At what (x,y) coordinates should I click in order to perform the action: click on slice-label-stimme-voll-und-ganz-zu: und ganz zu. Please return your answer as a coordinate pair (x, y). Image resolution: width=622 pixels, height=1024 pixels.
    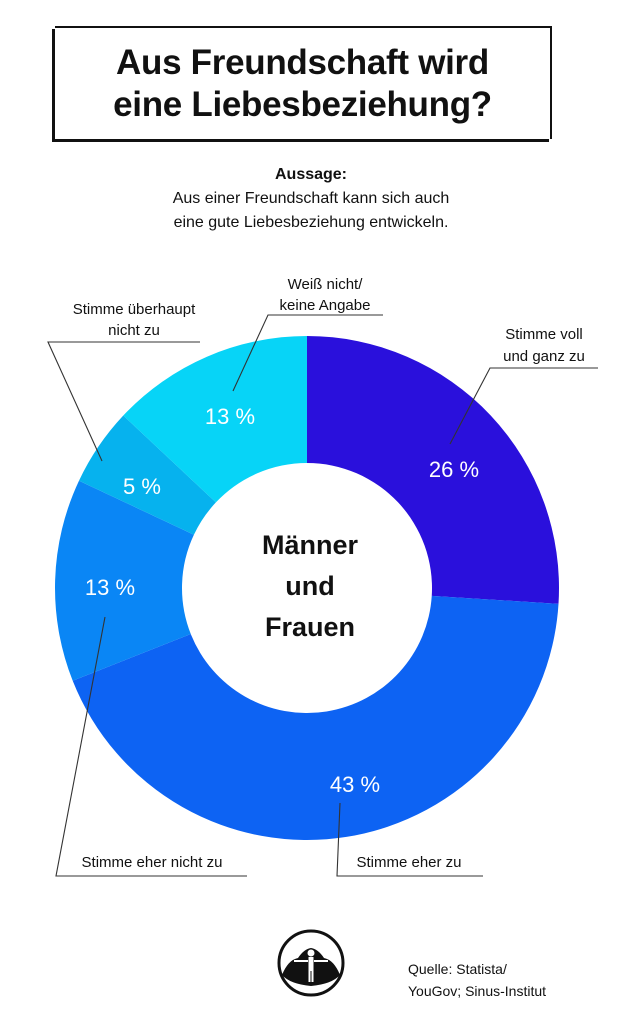
    Looking at the image, I should click on (544, 356).